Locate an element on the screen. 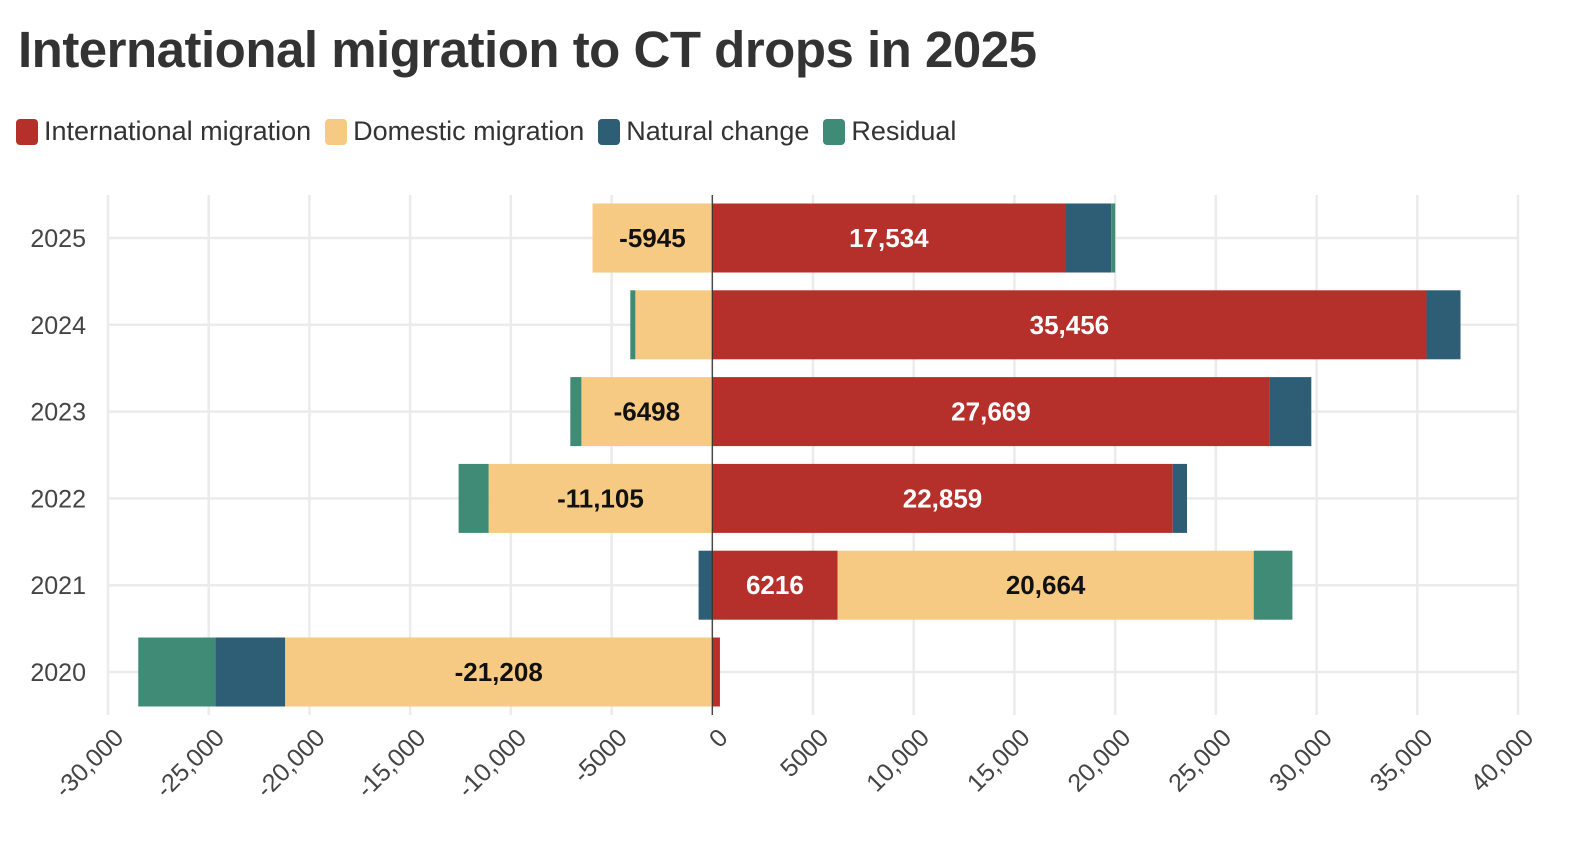 This screenshot has height=860, width=1582. bar-res-2022 is located at coordinates (473, 498).